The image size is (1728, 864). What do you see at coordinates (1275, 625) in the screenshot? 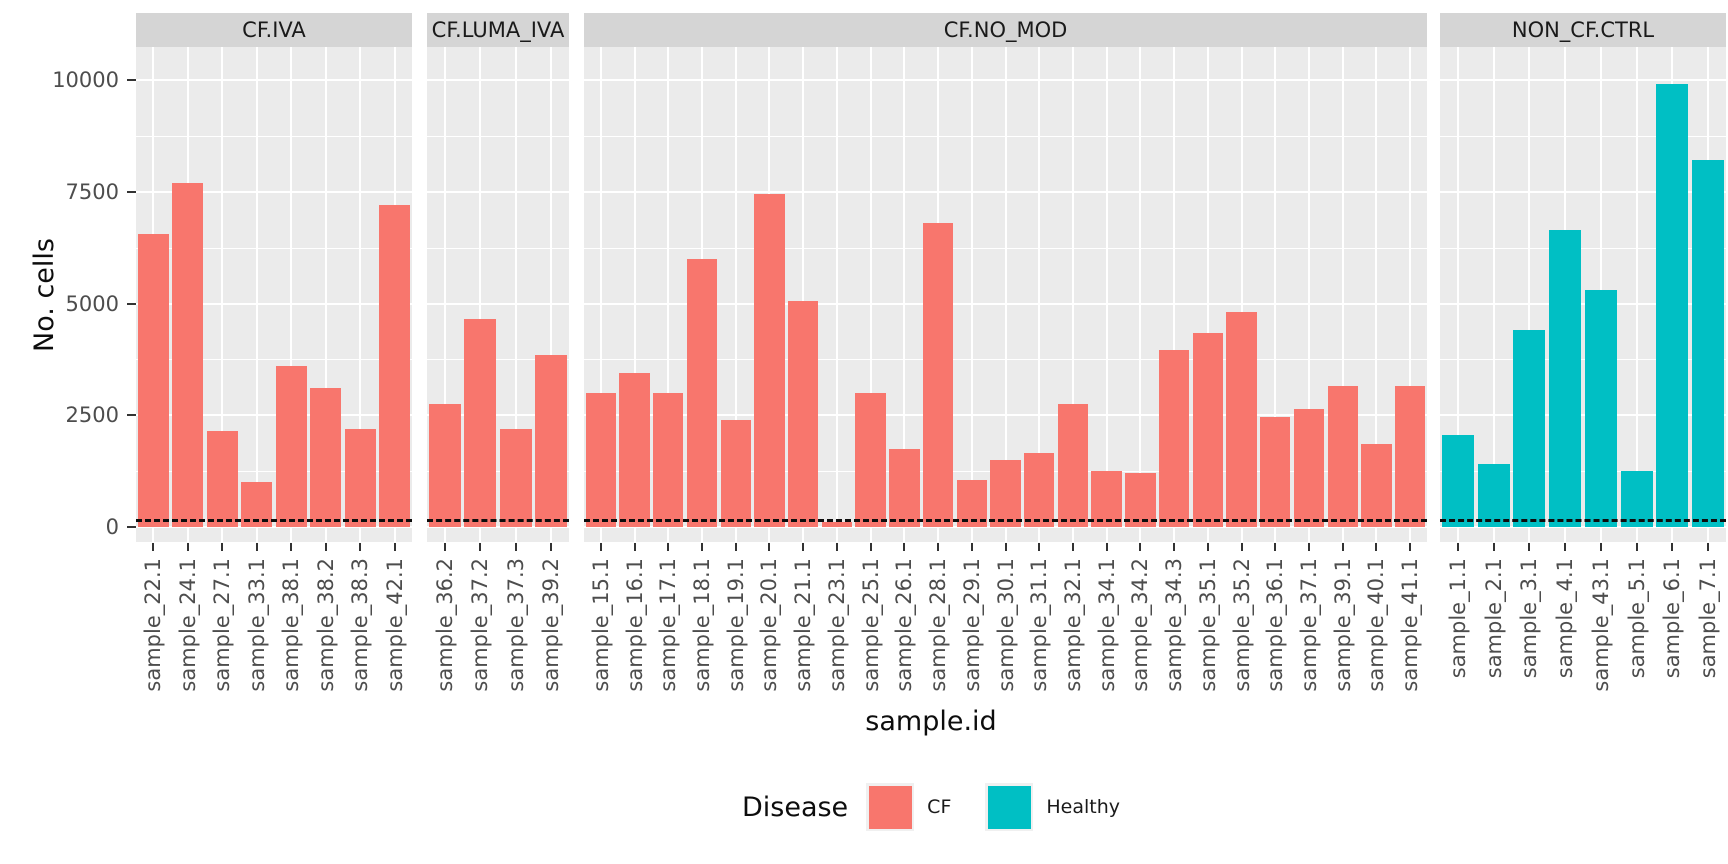
I see `x-tick-label: sample_36.1` at bounding box center [1275, 625].